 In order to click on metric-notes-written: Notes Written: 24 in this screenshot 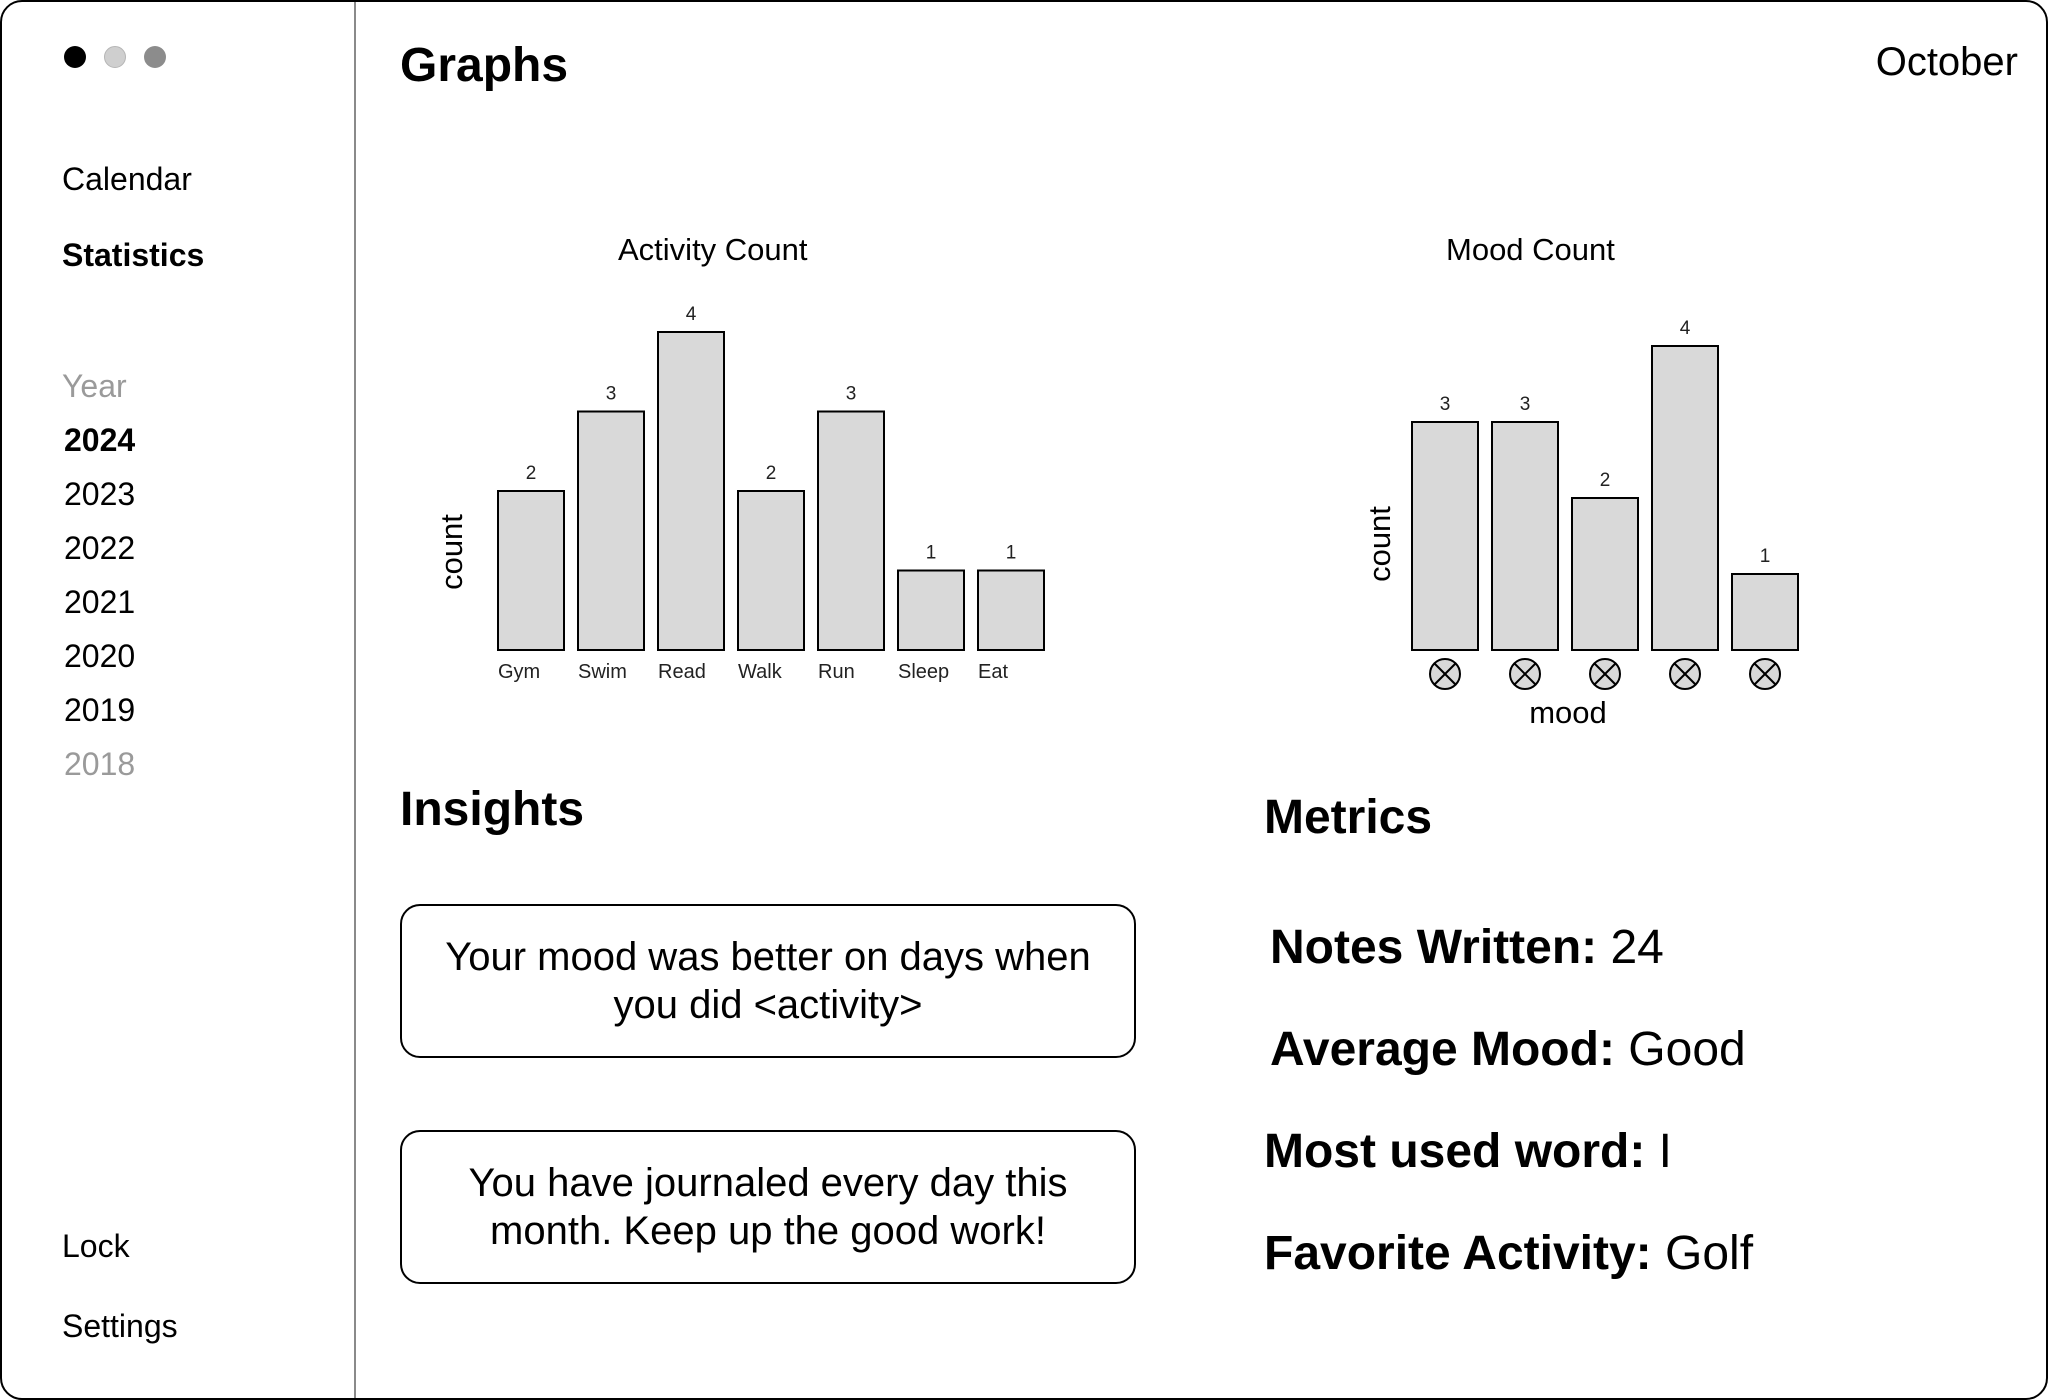, I will do `click(1467, 947)`.